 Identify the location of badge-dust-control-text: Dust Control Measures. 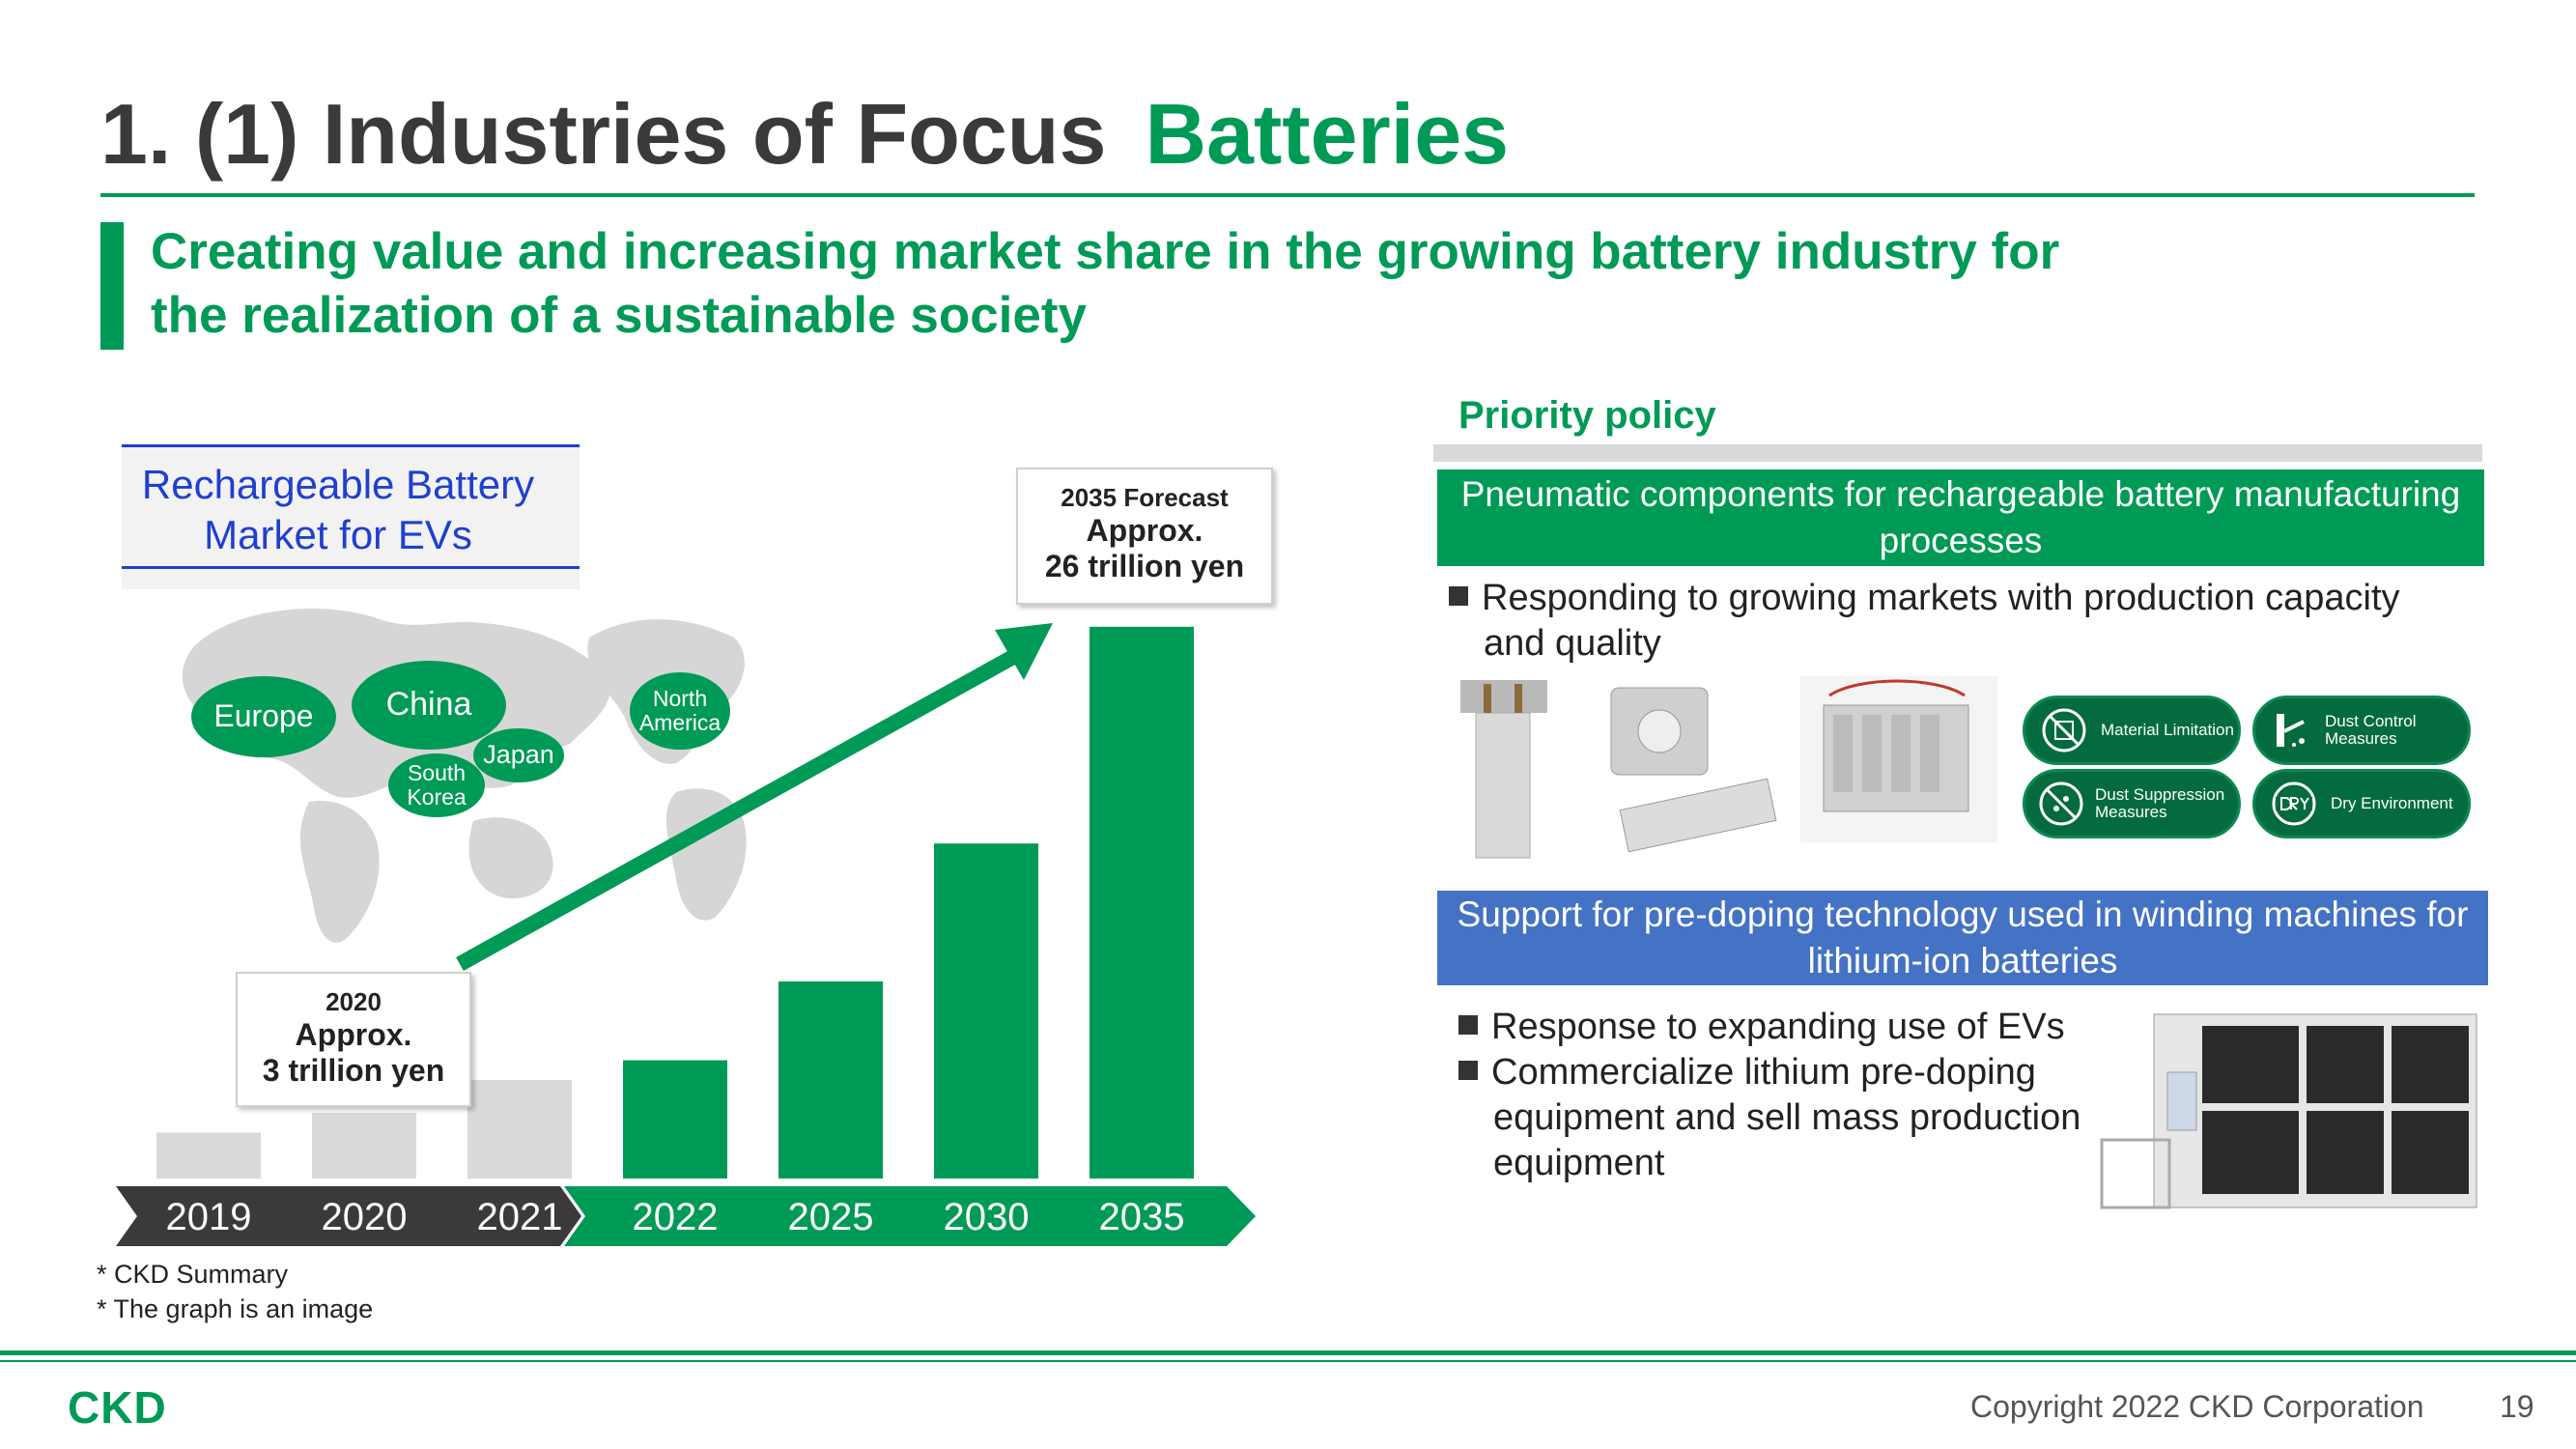
(2371, 730).